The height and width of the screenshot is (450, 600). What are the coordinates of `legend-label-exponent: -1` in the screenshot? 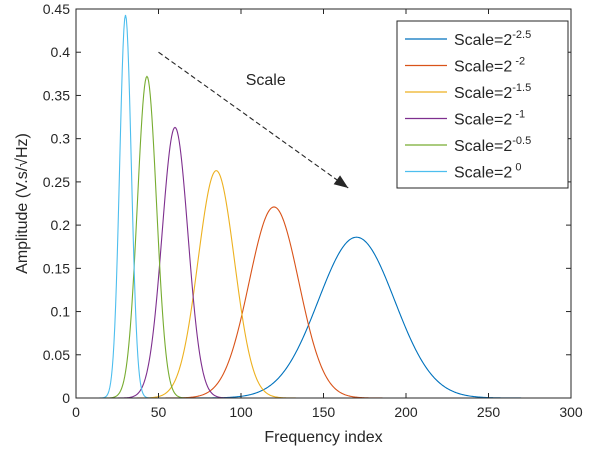 It's located at (518, 115).